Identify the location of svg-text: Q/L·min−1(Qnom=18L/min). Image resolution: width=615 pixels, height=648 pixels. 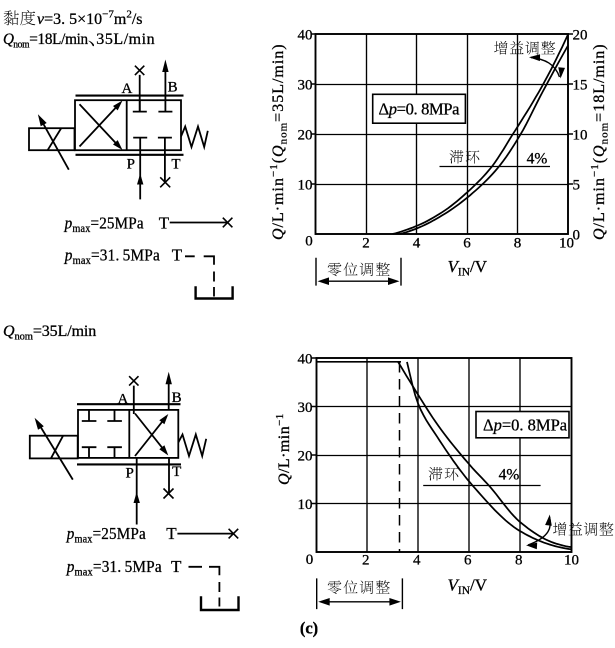
(600, 141).